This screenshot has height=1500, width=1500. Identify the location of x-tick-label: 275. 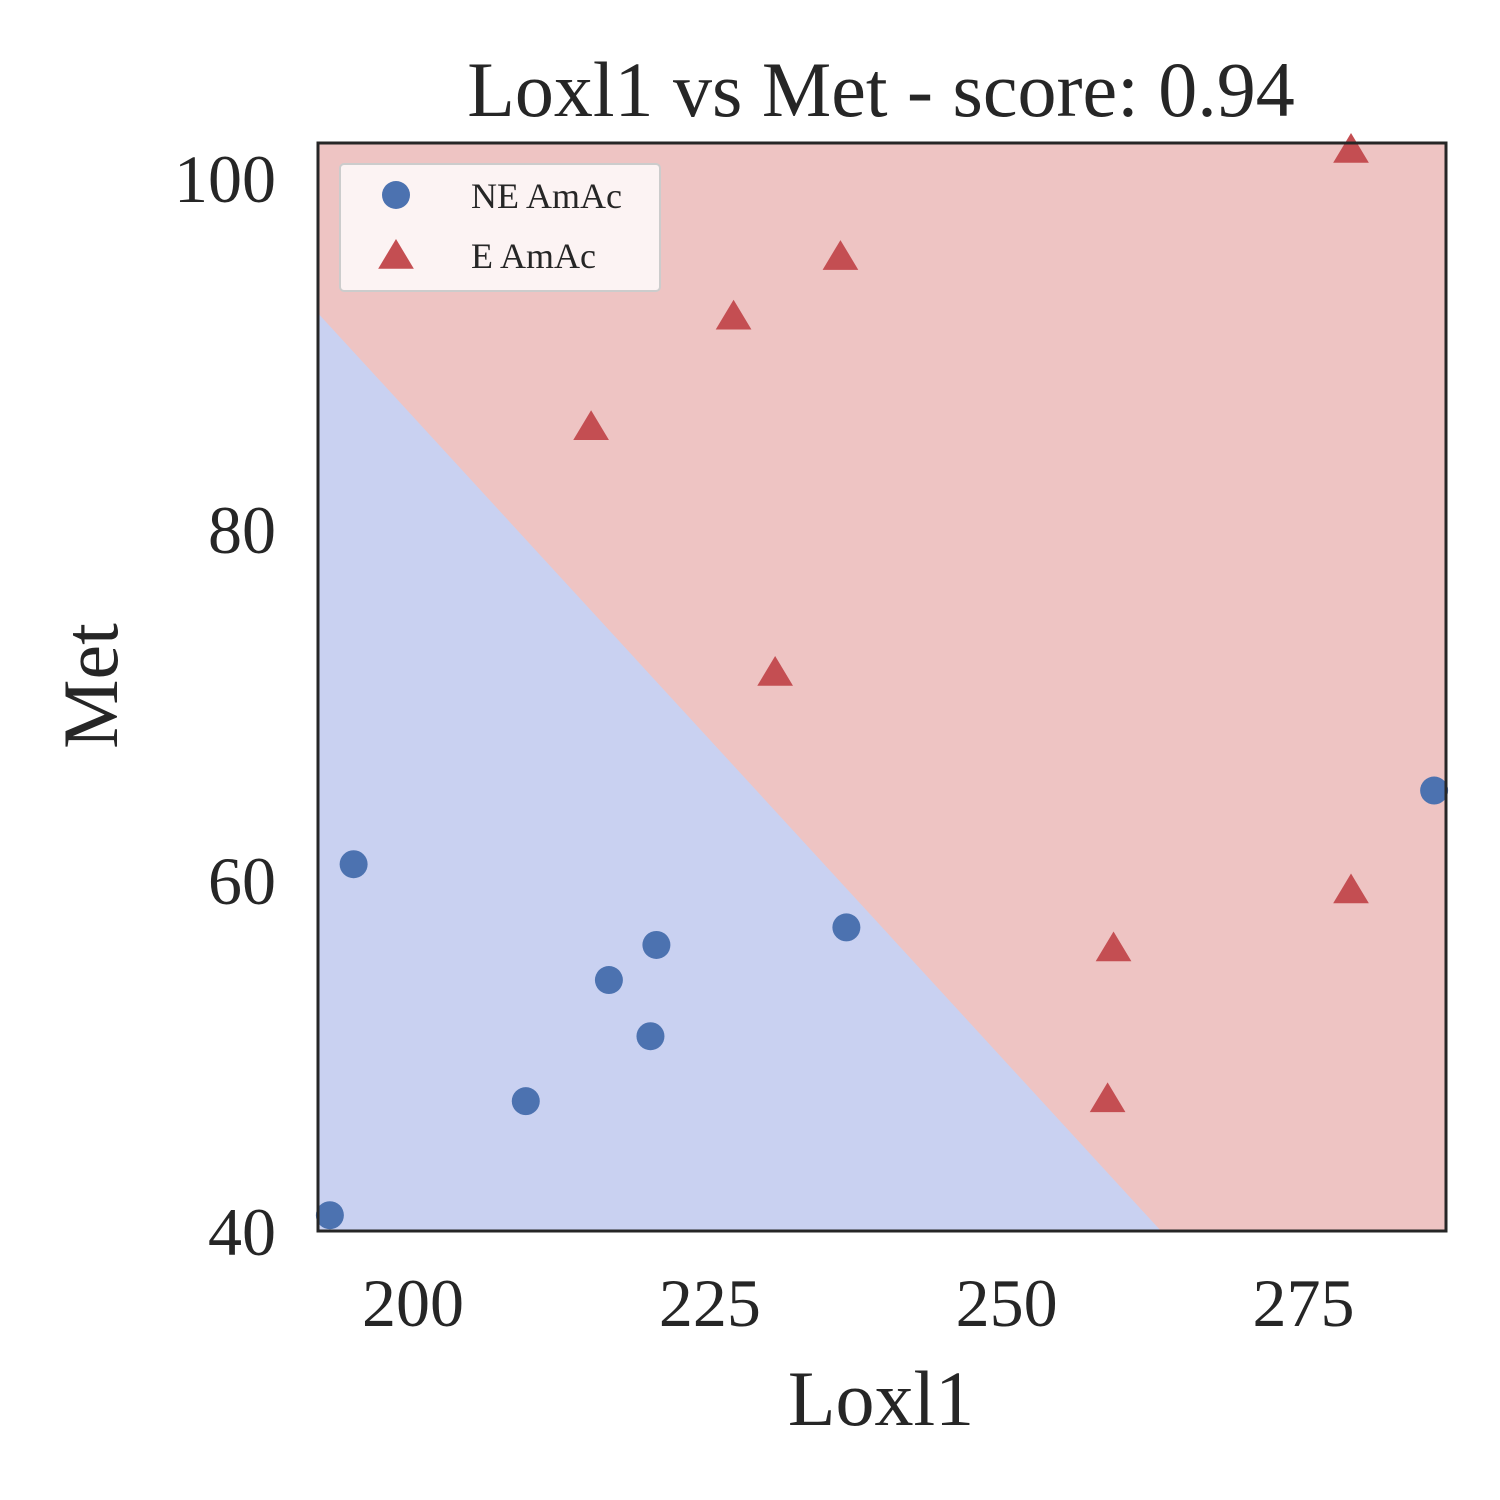
(1304, 1303).